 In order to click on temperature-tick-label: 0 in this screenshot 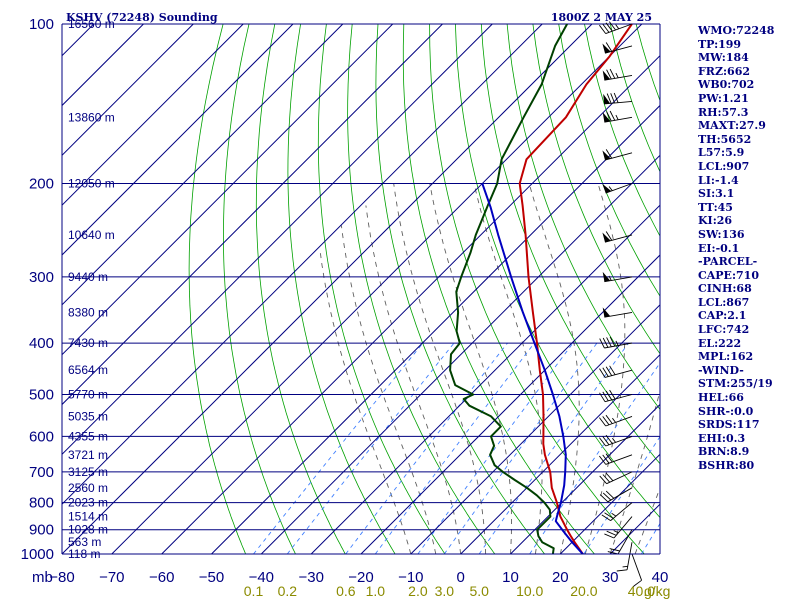, I will do `click(461, 577)`.